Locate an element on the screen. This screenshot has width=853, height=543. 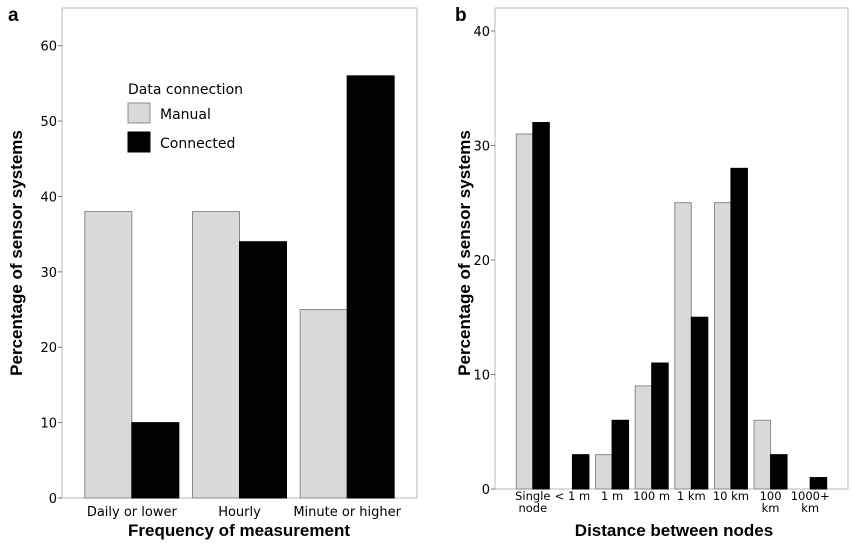
x-tick-label-line: Minute or higher is located at coordinates (347, 512).